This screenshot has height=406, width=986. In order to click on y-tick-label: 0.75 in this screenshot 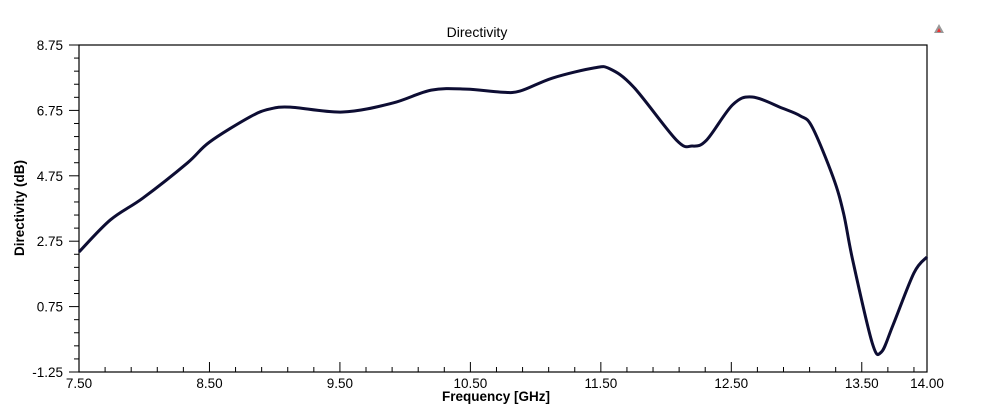, I will do `click(50, 307)`.